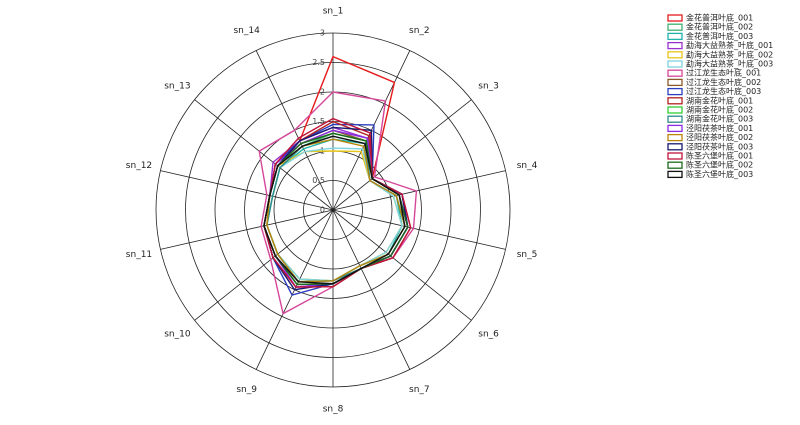 The height and width of the screenshot is (425, 800). What do you see at coordinates (527, 166) in the screenshot?
I see `axis-label: sn_4` at bounding box center [527, 166].